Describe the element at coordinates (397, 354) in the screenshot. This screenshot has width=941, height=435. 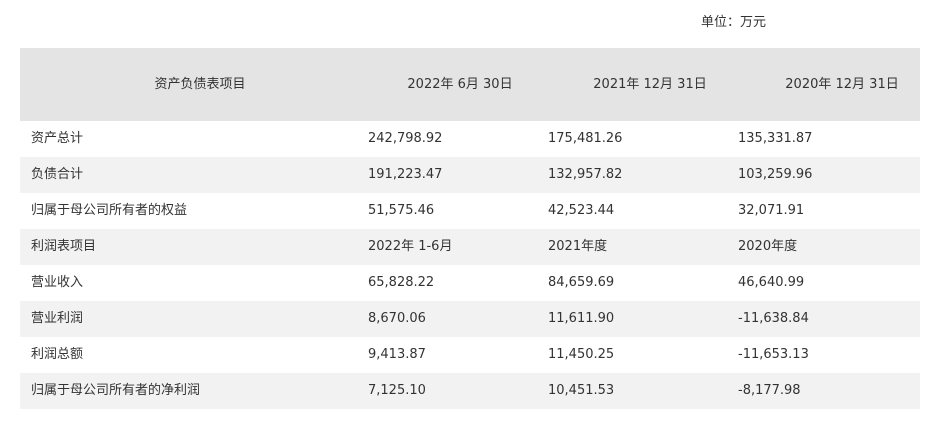
I see `row-value-col1: 9,413.87` at that location.